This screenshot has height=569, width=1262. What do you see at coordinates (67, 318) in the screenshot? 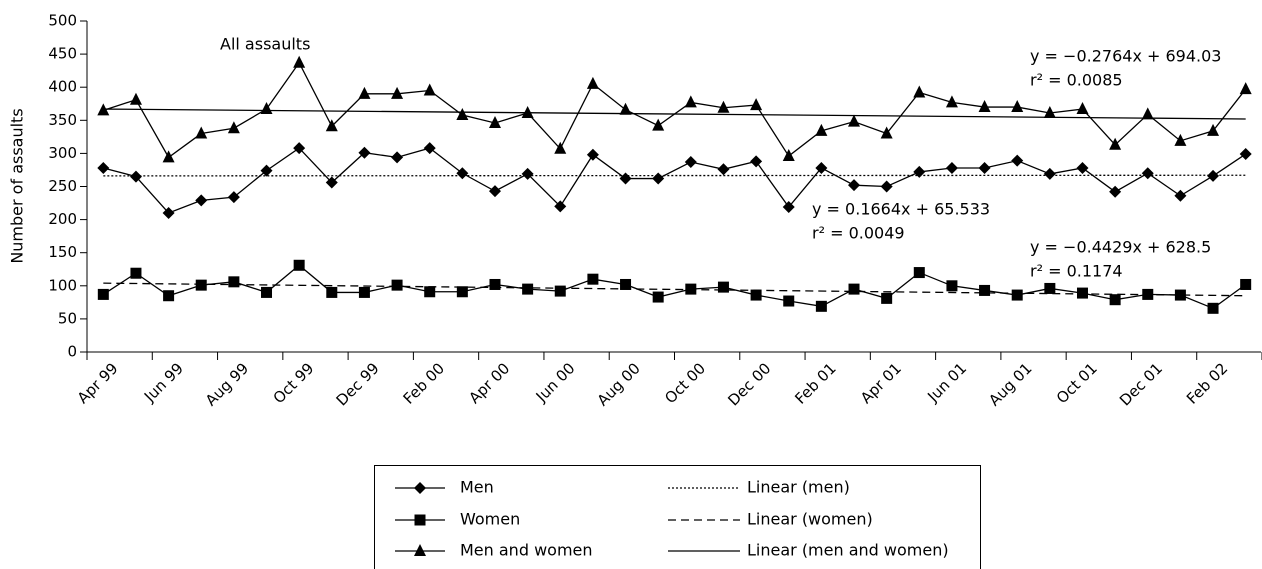
I see `y-tick-label: 50` at bounding box center [67, 318].